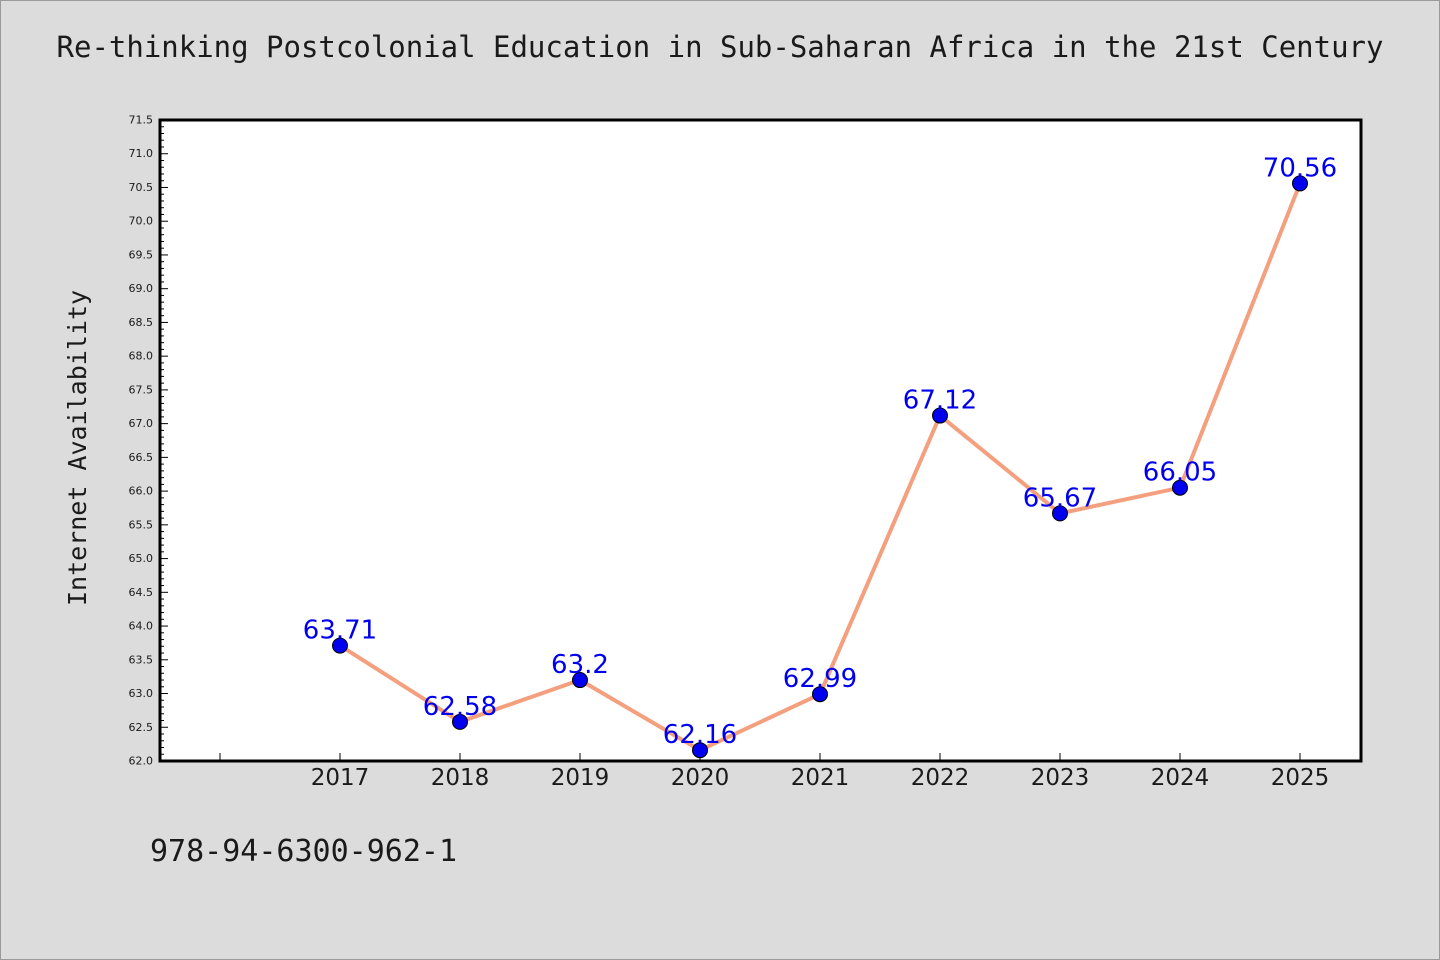  Describe the element at coordinates (1300, 168) in the screenshot. I see `data-label: 70.56` at that location.